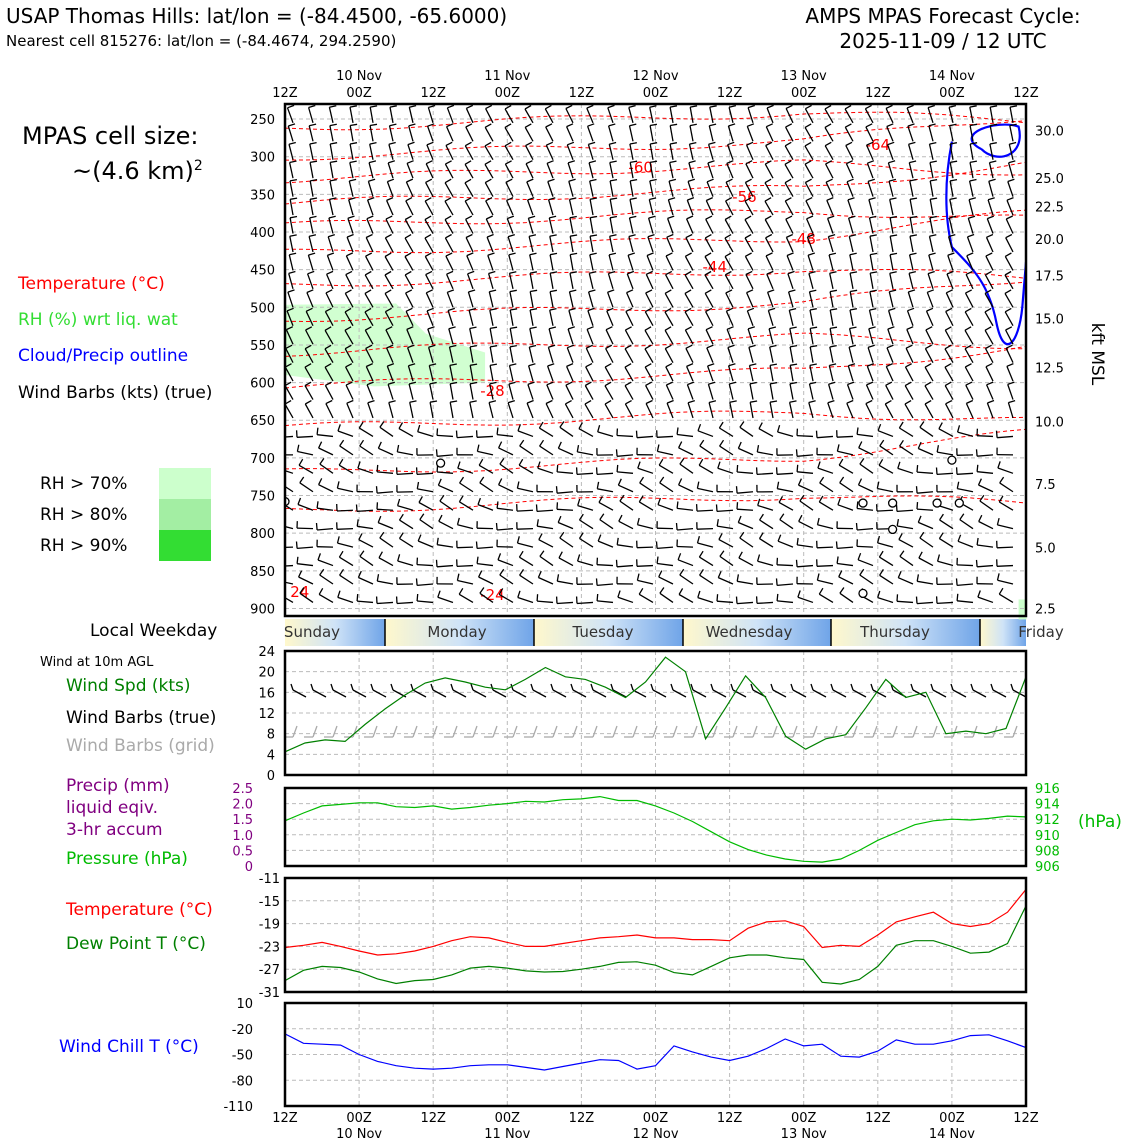  Describe the element at coordinates (656, 93) in the screenshot. I see `top-time-tick: 00Z` at that location.